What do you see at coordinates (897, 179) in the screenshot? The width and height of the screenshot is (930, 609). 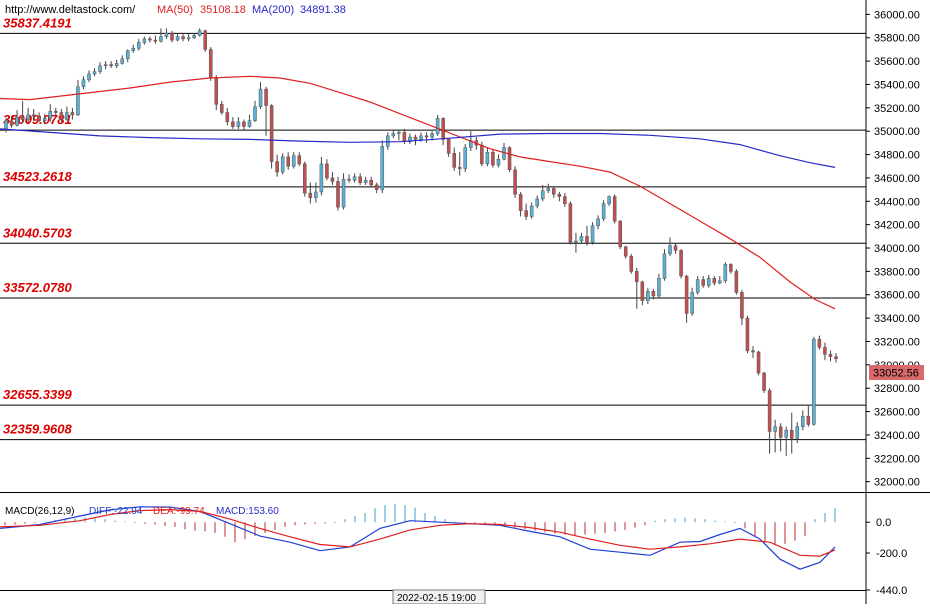 I see `y-tick-label: 34600.00` at bounding box center [897, 179].